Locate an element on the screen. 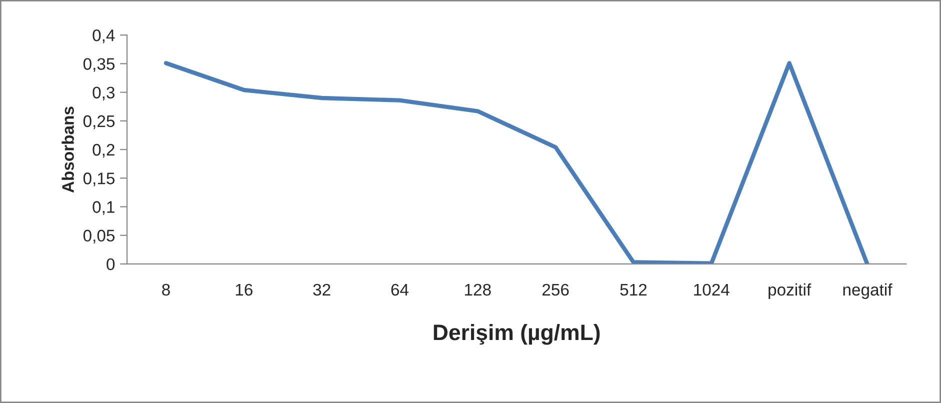 The image size is (941, 403). x-tick-label: negatif is located at coordinates (867, 291).